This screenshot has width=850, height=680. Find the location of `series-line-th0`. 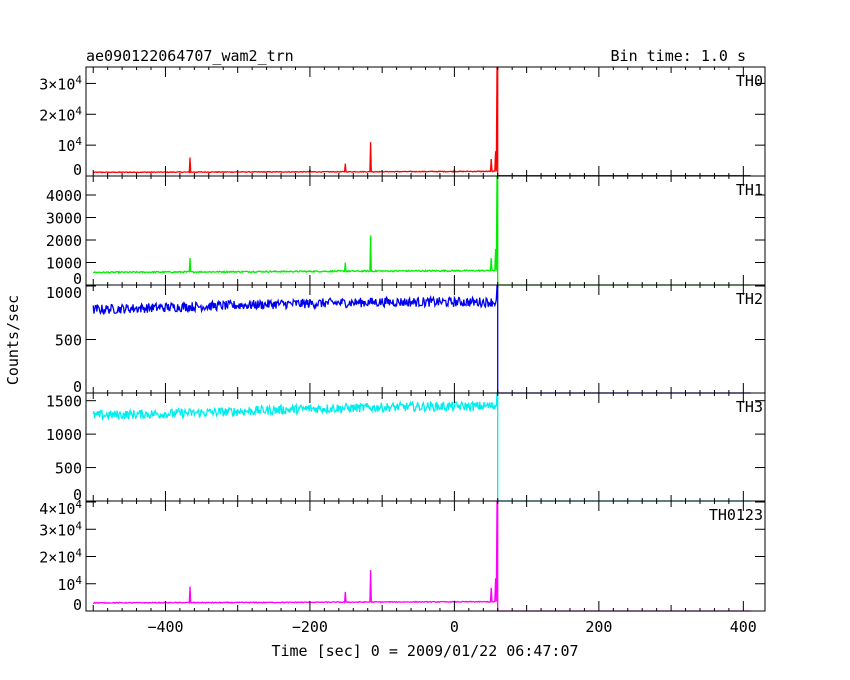

series-line-th0 is located at coordinates (422, 122).